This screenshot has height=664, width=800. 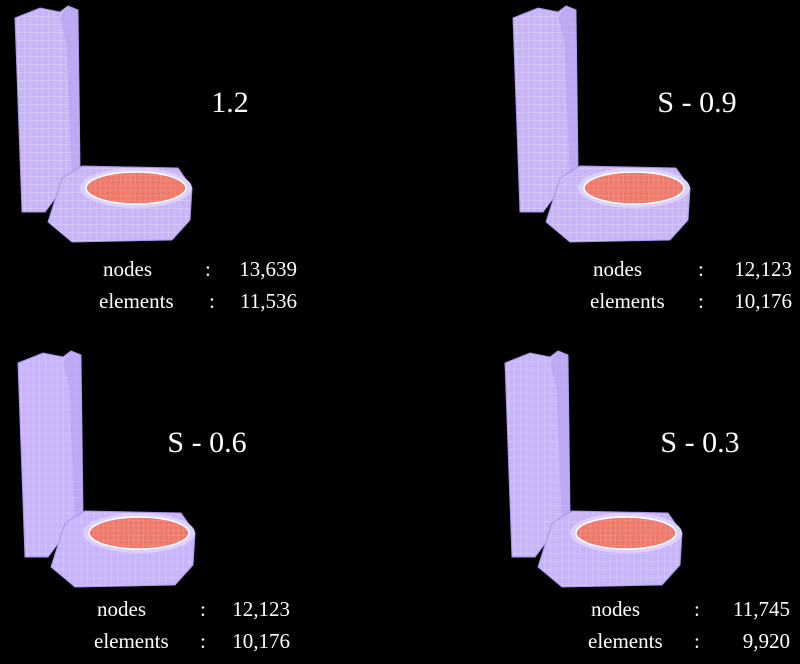 What do you see at coordinates (761, 609) in the screenshot?
I see `nodes-value: 11,745` at bounding box center [761, 609].